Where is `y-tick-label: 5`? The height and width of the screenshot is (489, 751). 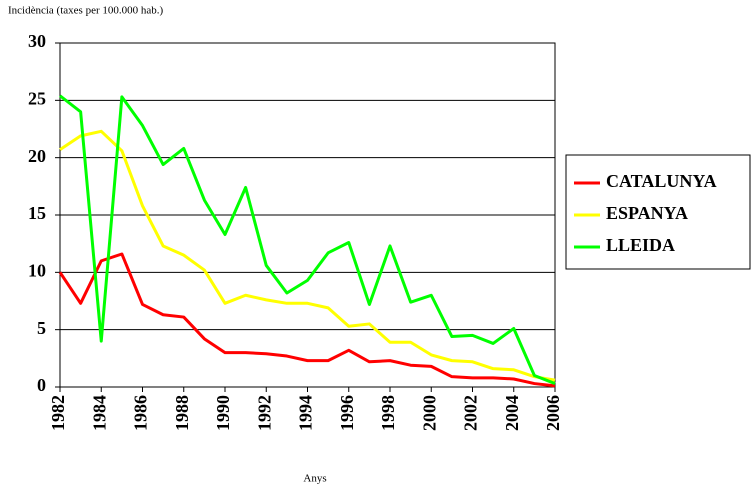 y-tick-label: 5 is located at coordinates (41, 328).